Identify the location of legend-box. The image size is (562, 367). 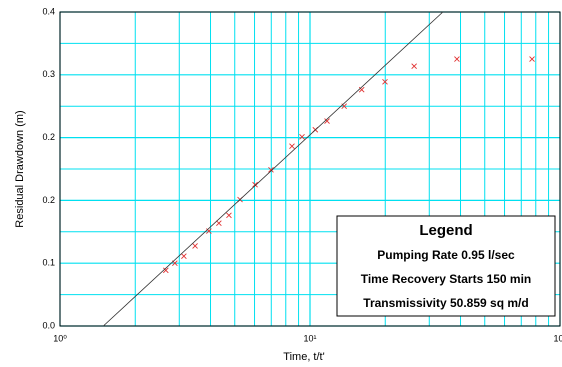
(446, 266).